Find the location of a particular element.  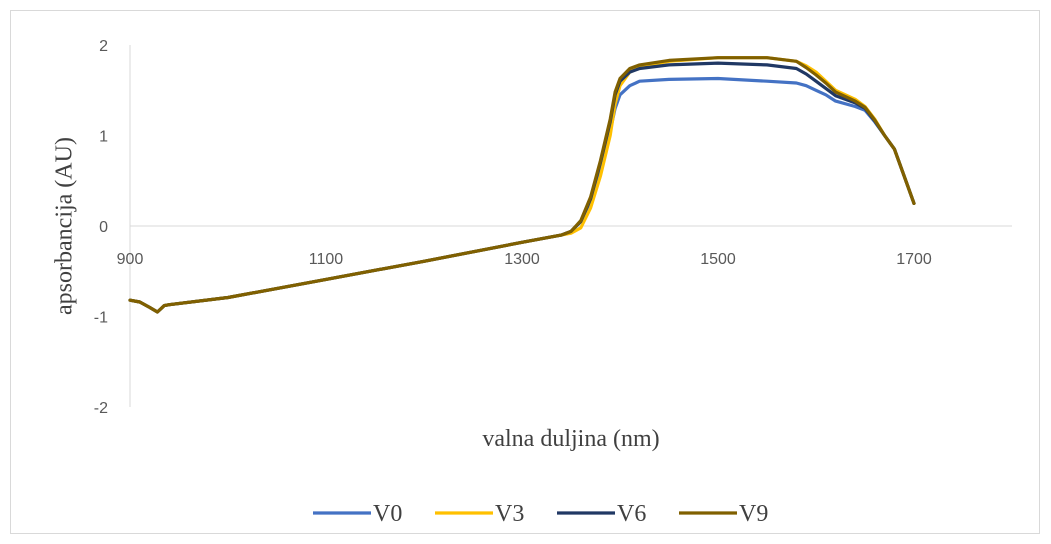

legend-label-v0: V0 is located at coordinates (387, 514).